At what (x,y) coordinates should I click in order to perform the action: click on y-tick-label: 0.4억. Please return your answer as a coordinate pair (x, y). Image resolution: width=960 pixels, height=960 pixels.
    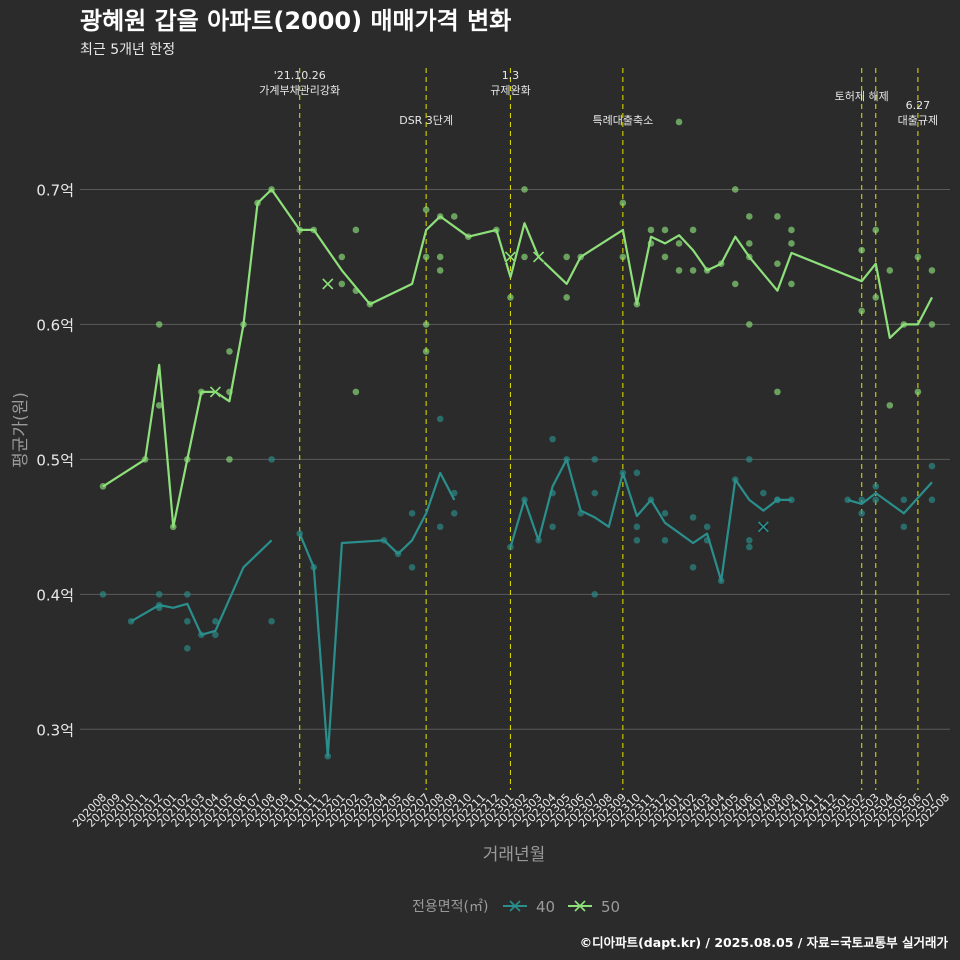
    Looking at the image, I should click on (55, 595).